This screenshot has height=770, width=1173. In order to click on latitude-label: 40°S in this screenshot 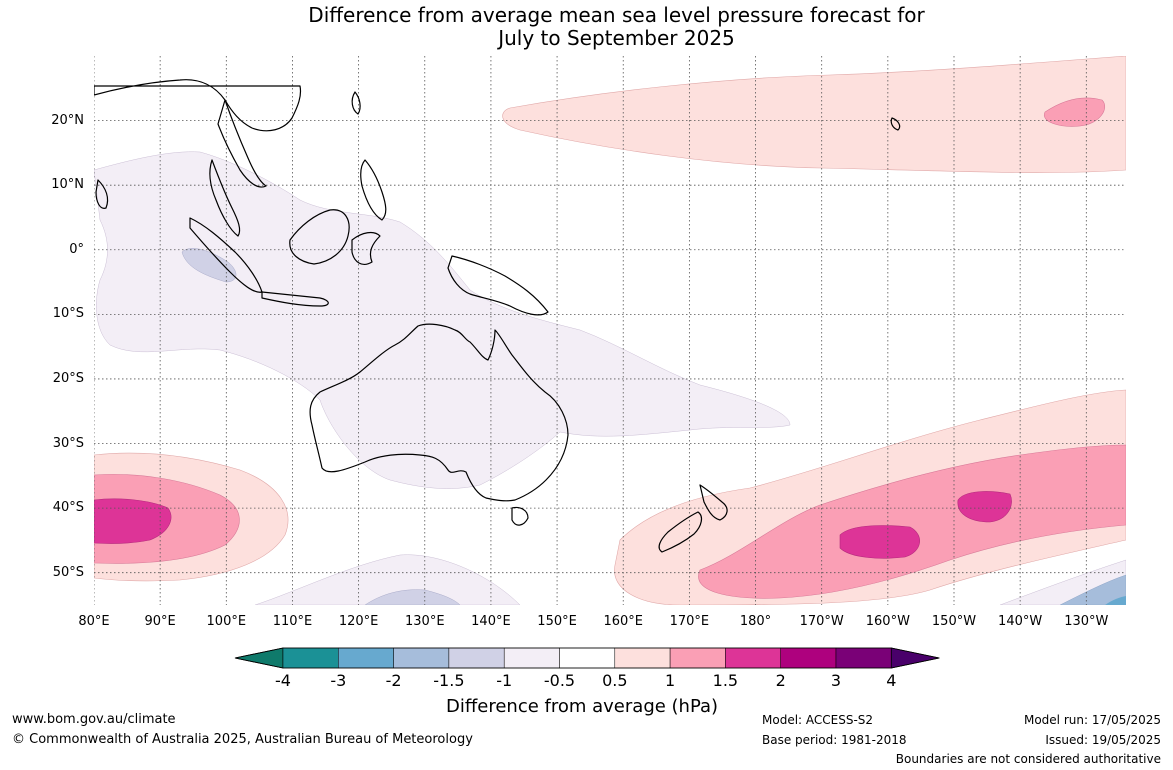, I will do `click(68, 508)`.